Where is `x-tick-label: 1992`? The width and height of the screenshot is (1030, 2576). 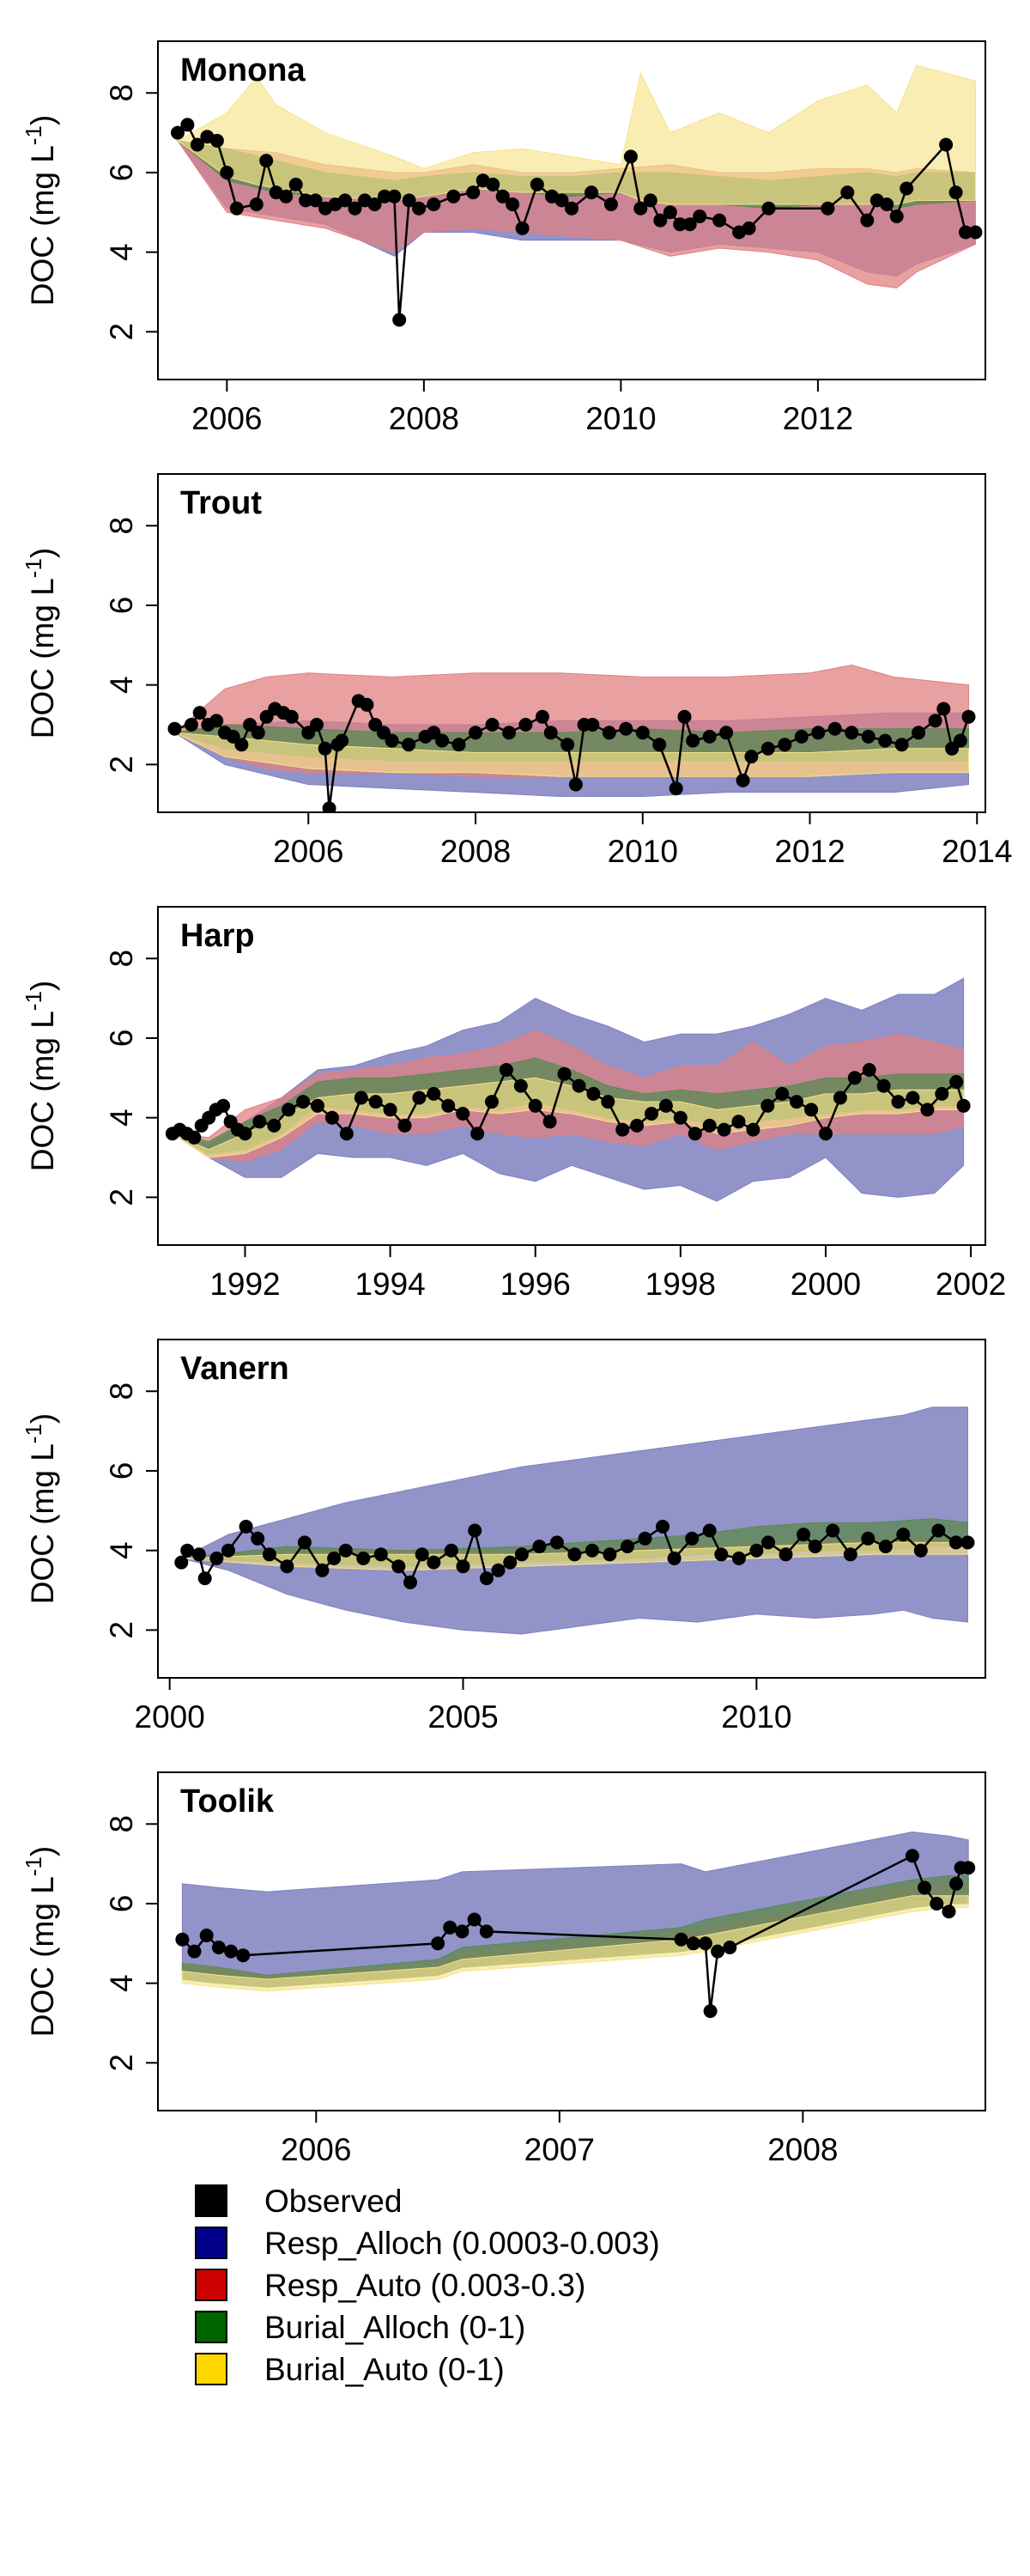 x-tick-label: 1992 is located at coordinates (244, 1284).